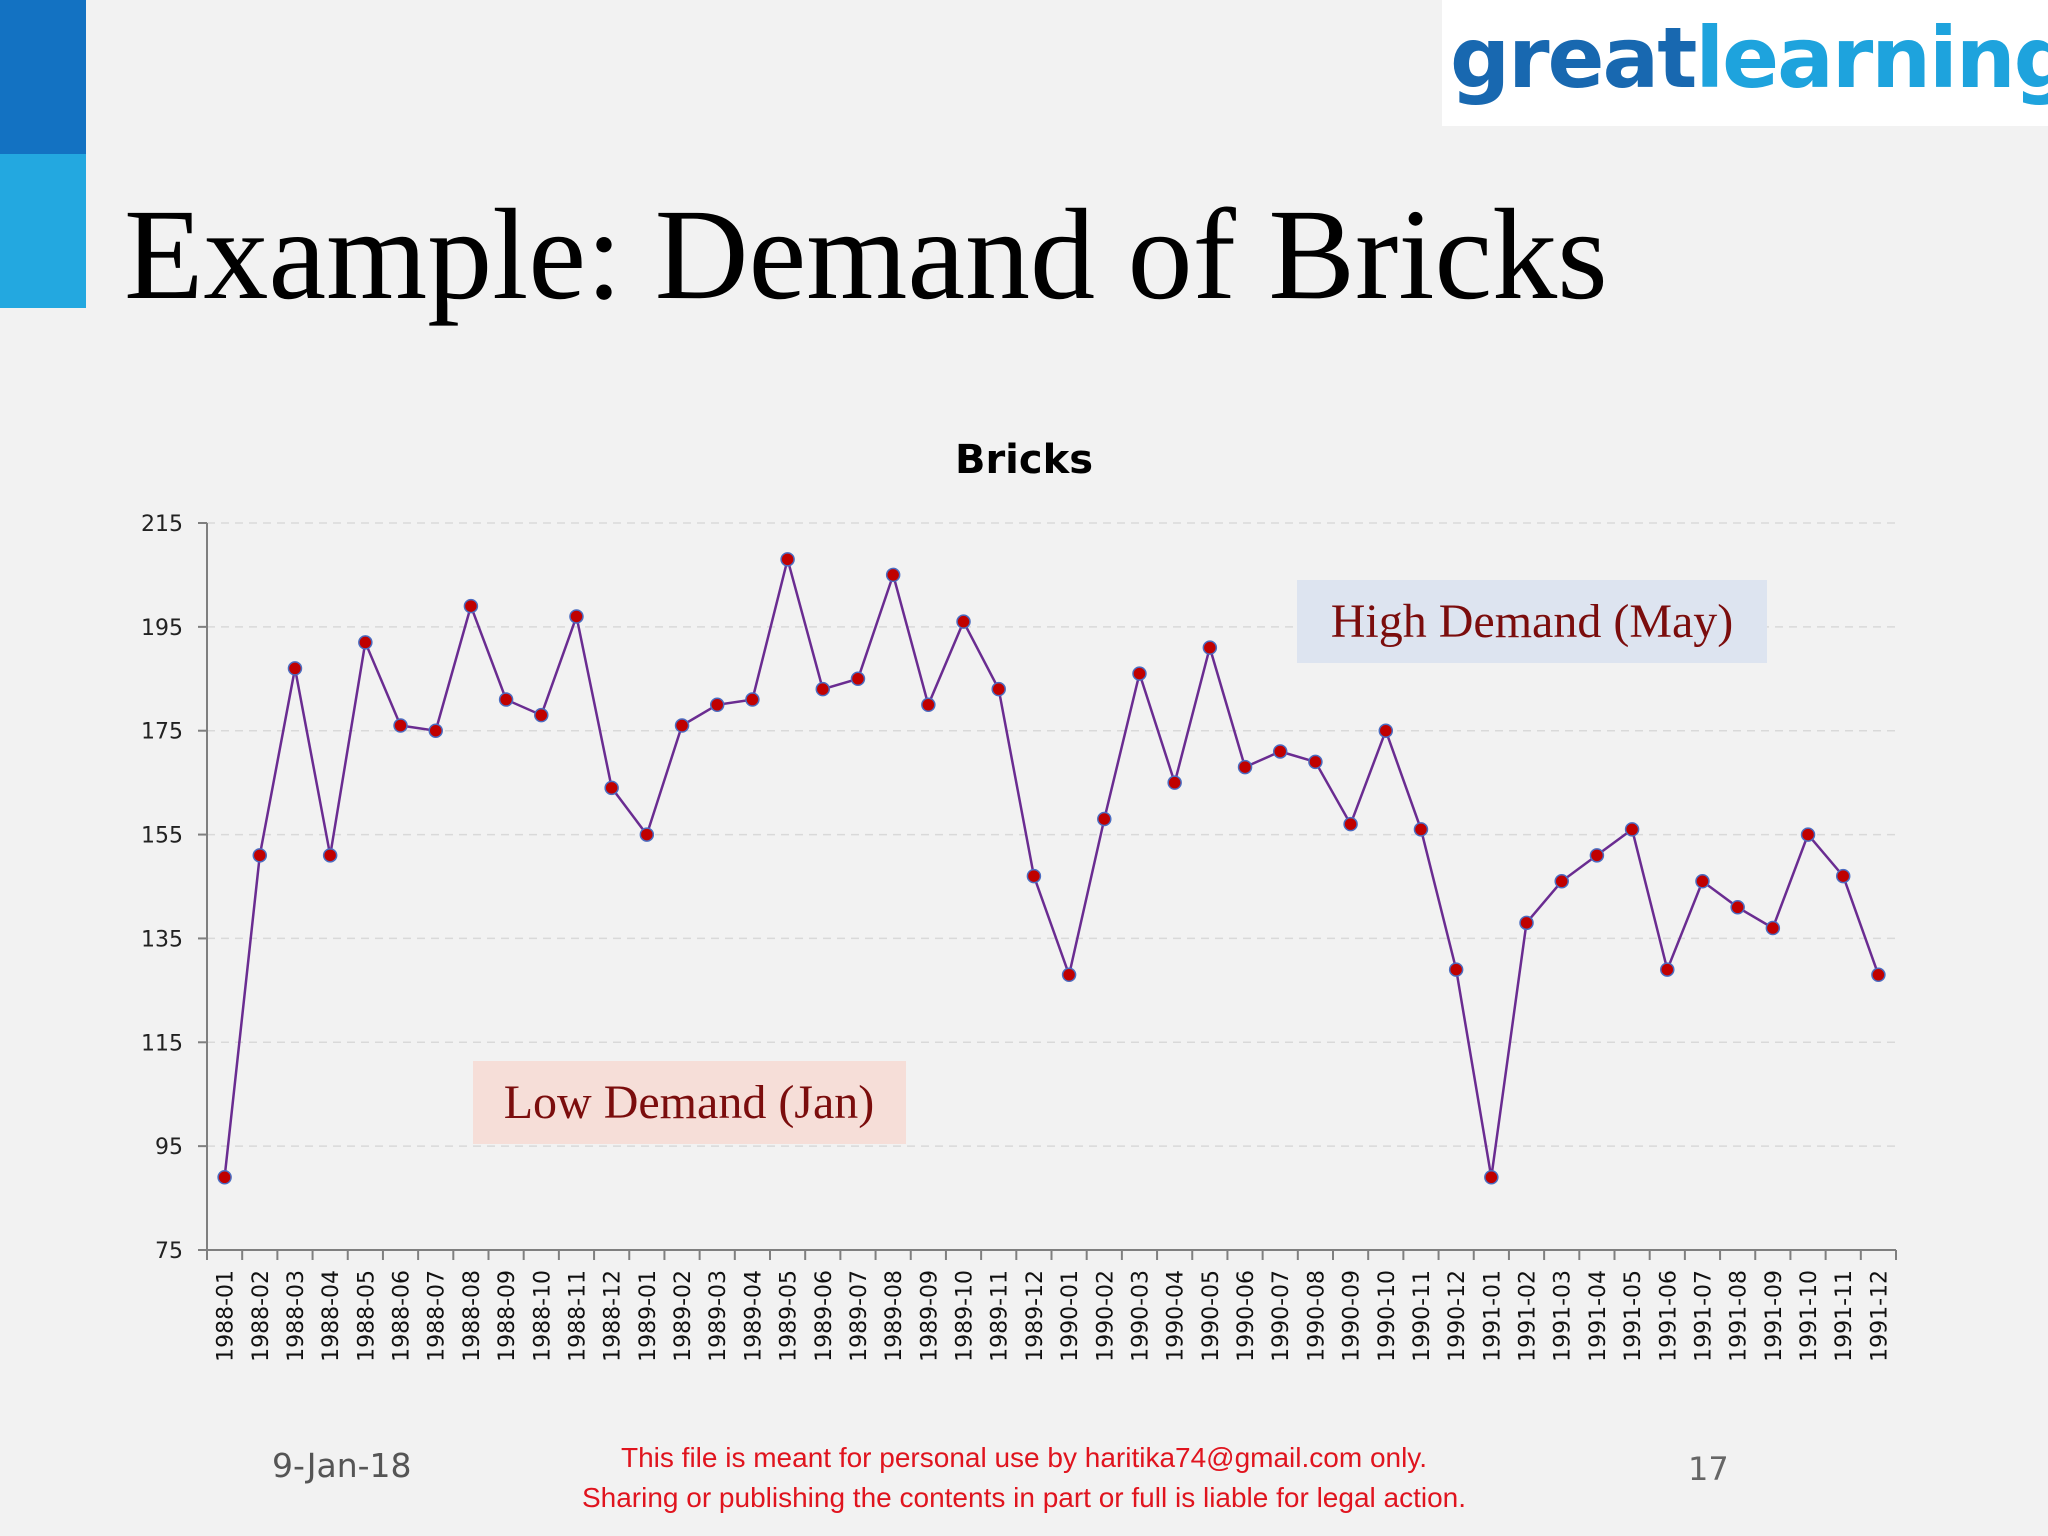  What do you see at coordinates (1457, 1316) in the screenshot?
I see `x-tick-label: 1990-12` at bounding box center [1457, 1316].